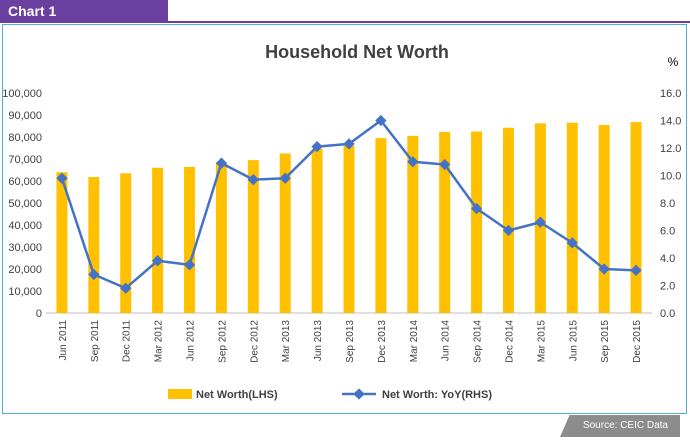 Image resolution: width=690 pixels, height=443 pixels. Describe the element at coordinates (39, 314) in the screenshot. I see `left-tick-label: 0` at that location.